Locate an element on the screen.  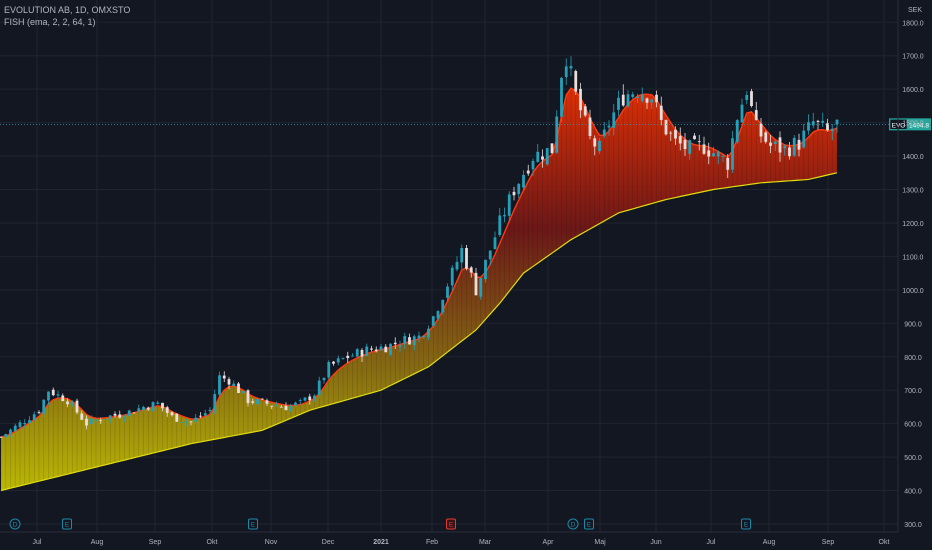
x-tick-label: 2021 is located at coordinates (381, 542).